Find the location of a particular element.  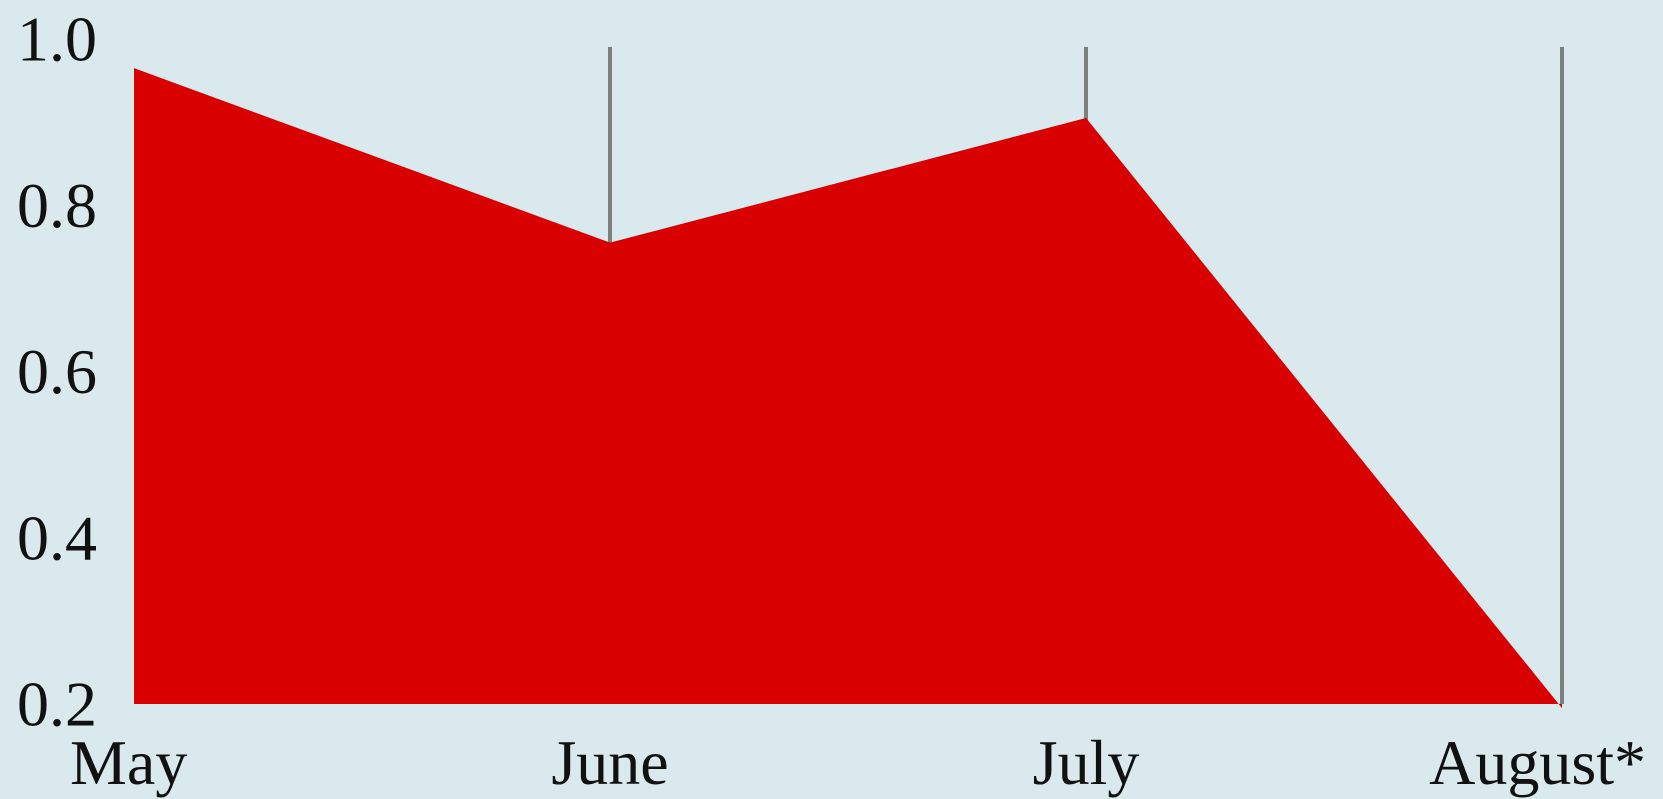

y-tick-label: 0.6 is located at coordinates (57, 371).